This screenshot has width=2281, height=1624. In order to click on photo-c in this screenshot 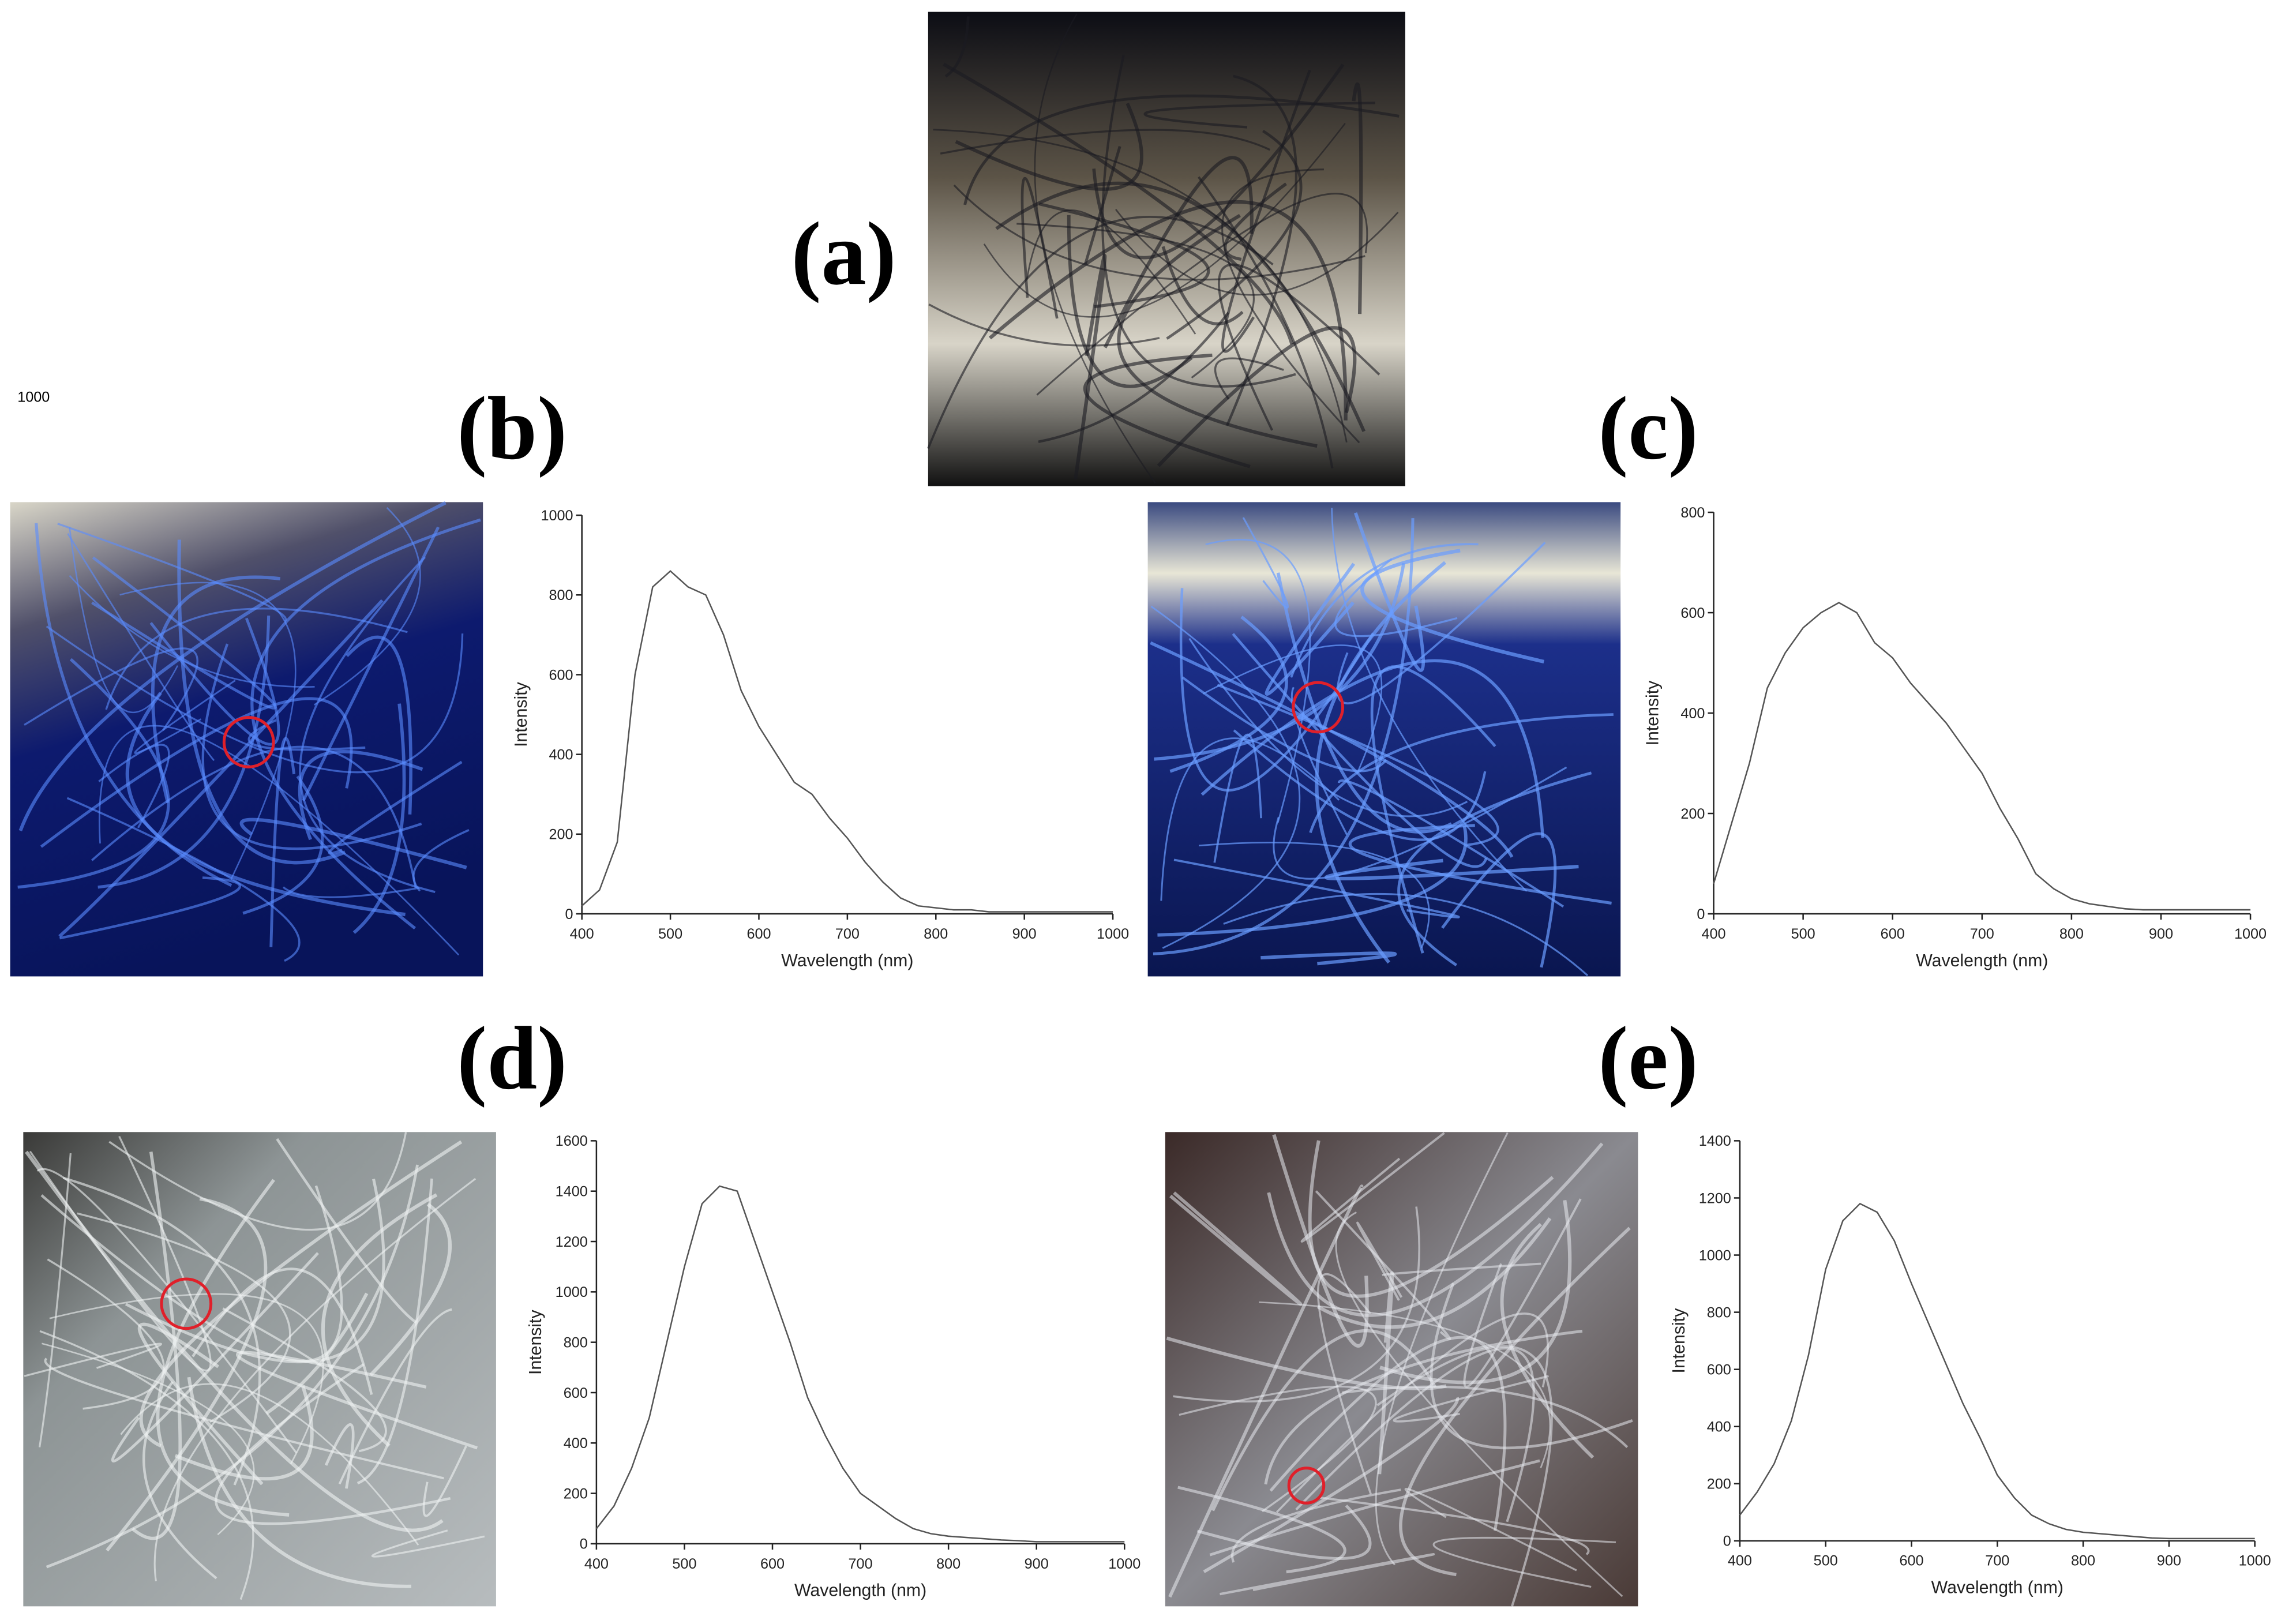, I will do `click(1384, 739)`.